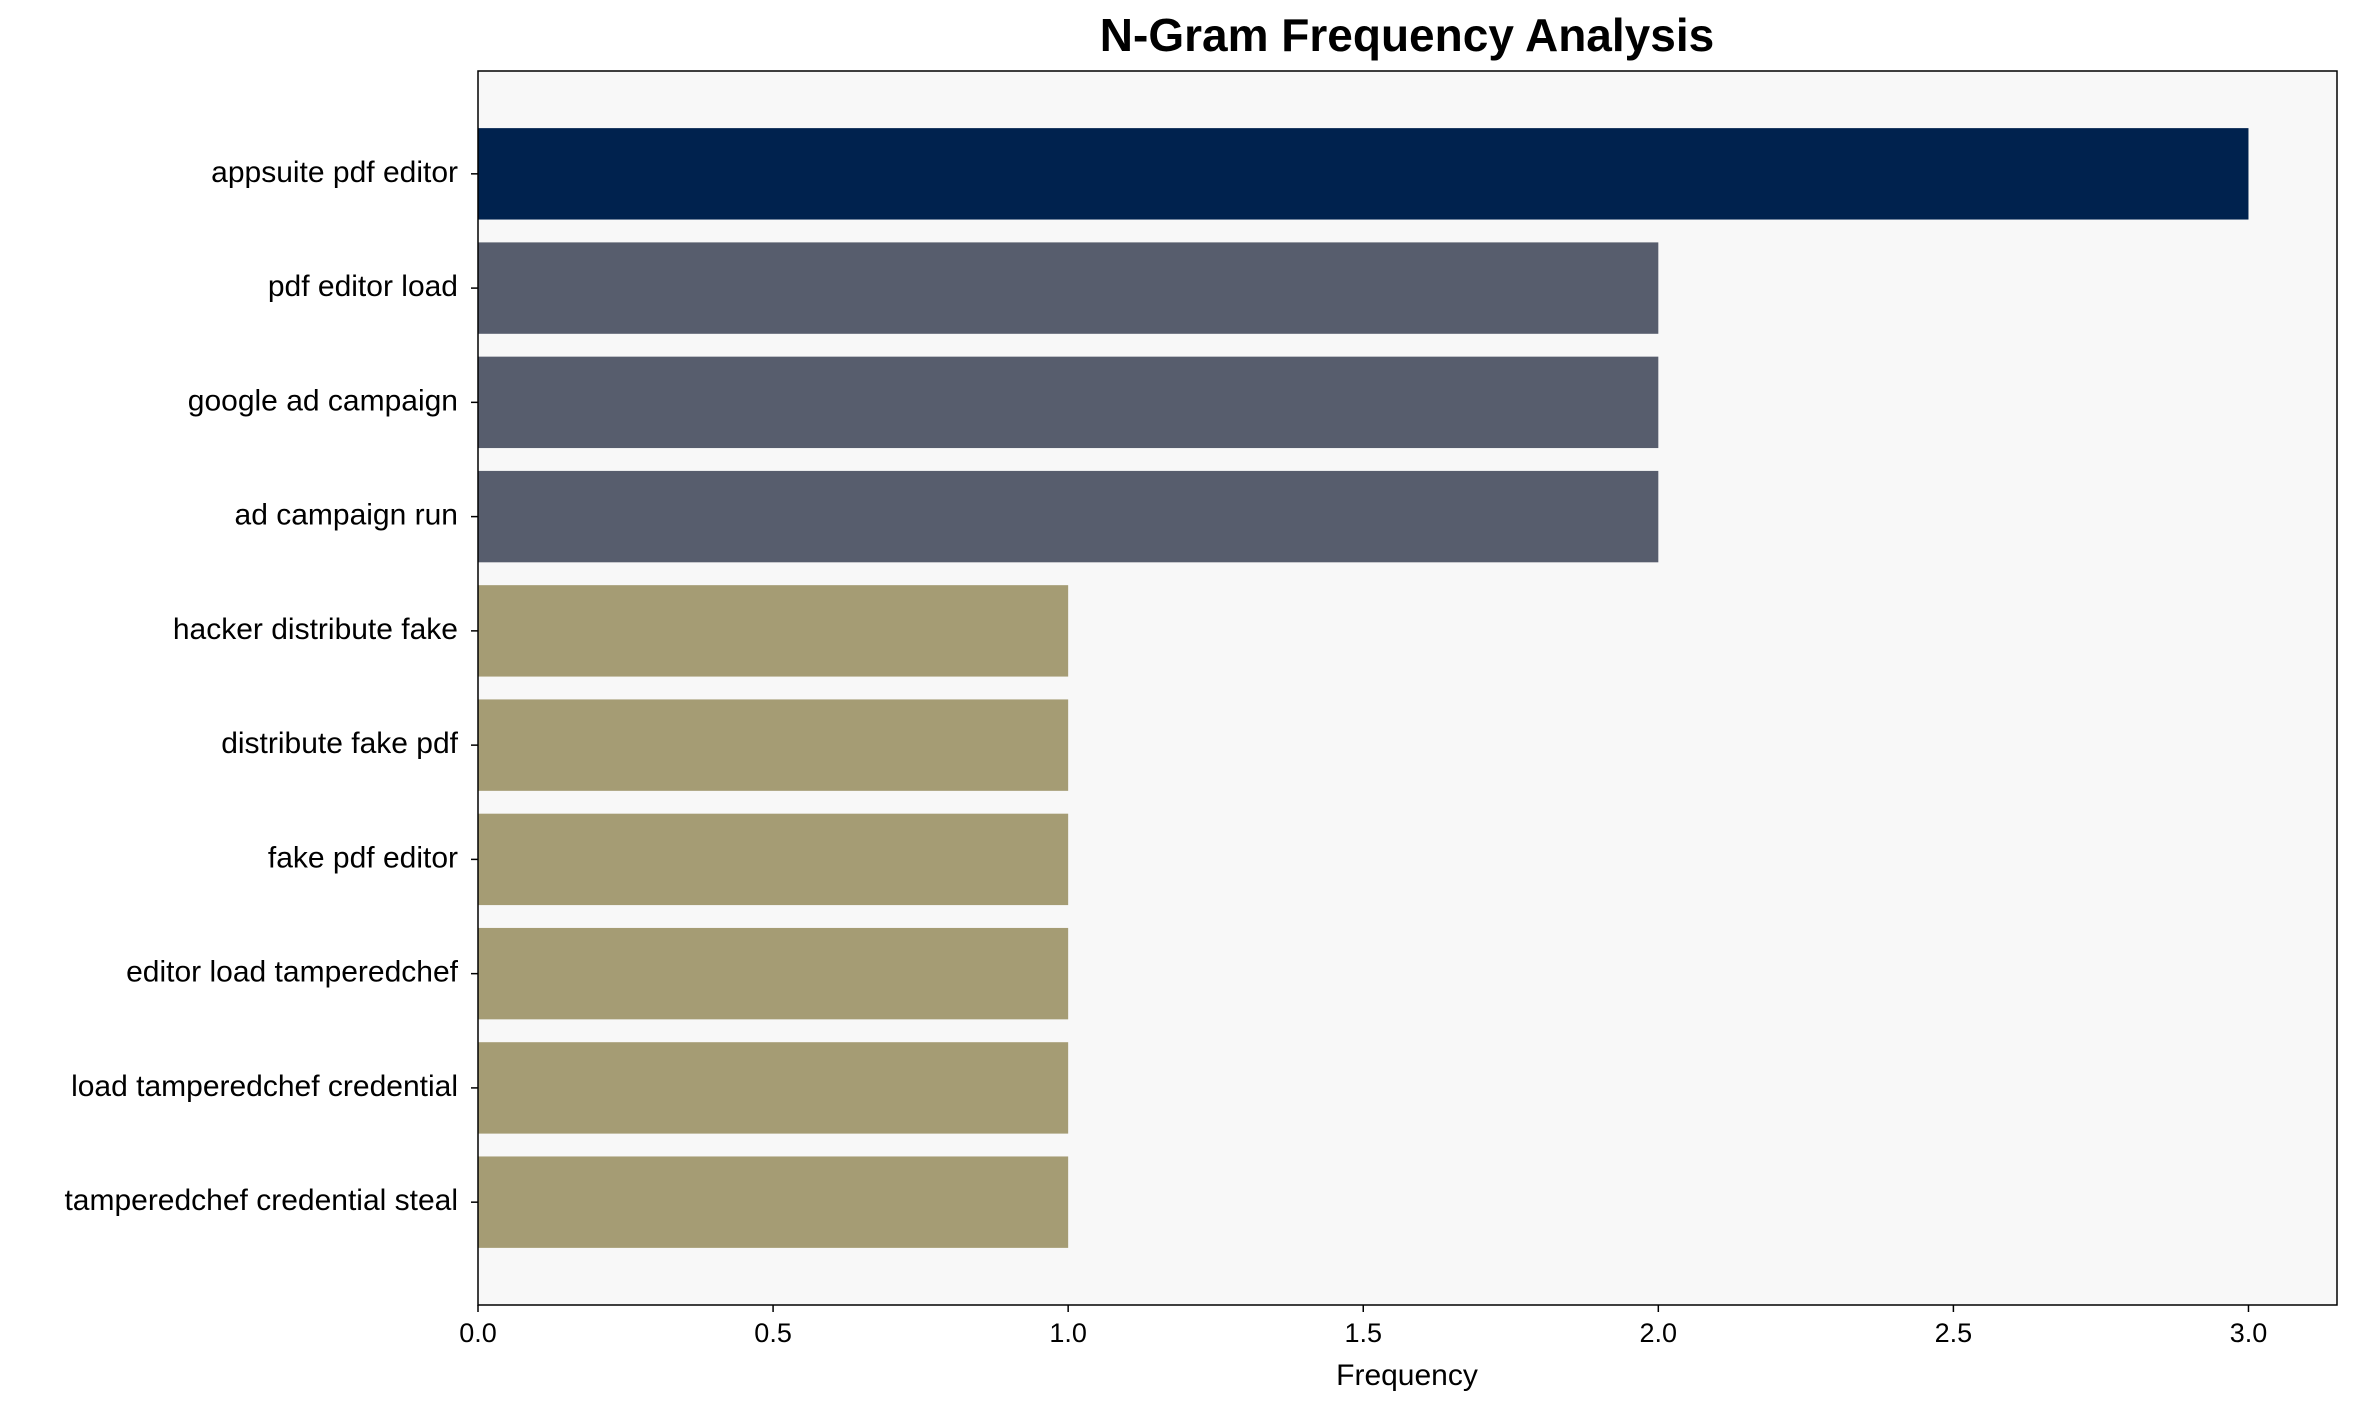  Describe the element at coordinates (1363, 1333) in the screenshot. I see `x-tick-label: 1.5` at that location.